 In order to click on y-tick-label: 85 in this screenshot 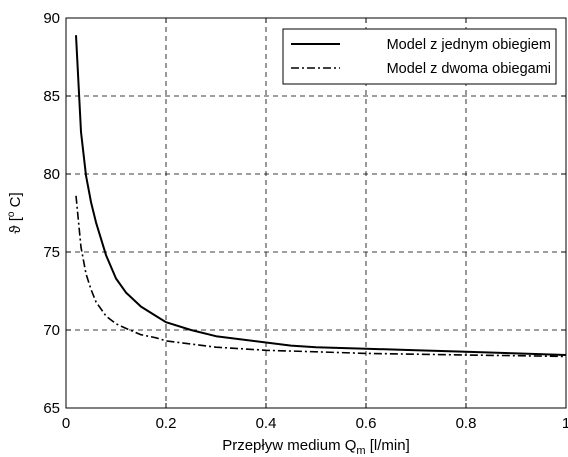, I will do `click(51, 96)`.